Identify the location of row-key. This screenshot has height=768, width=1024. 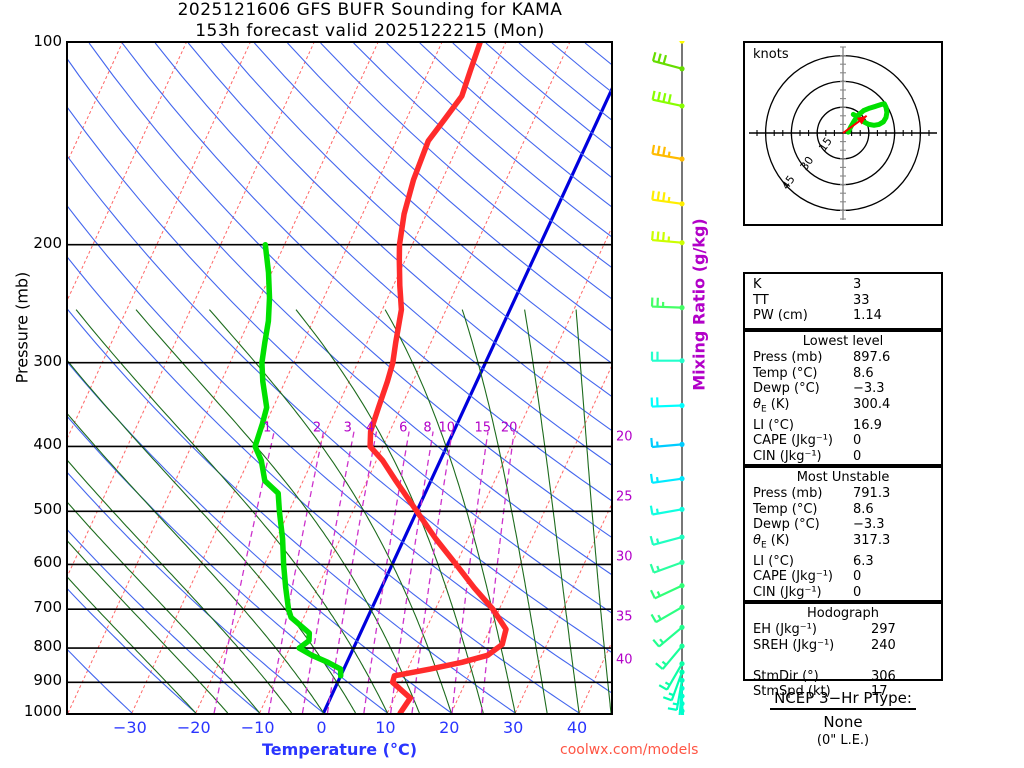
(812, 661).